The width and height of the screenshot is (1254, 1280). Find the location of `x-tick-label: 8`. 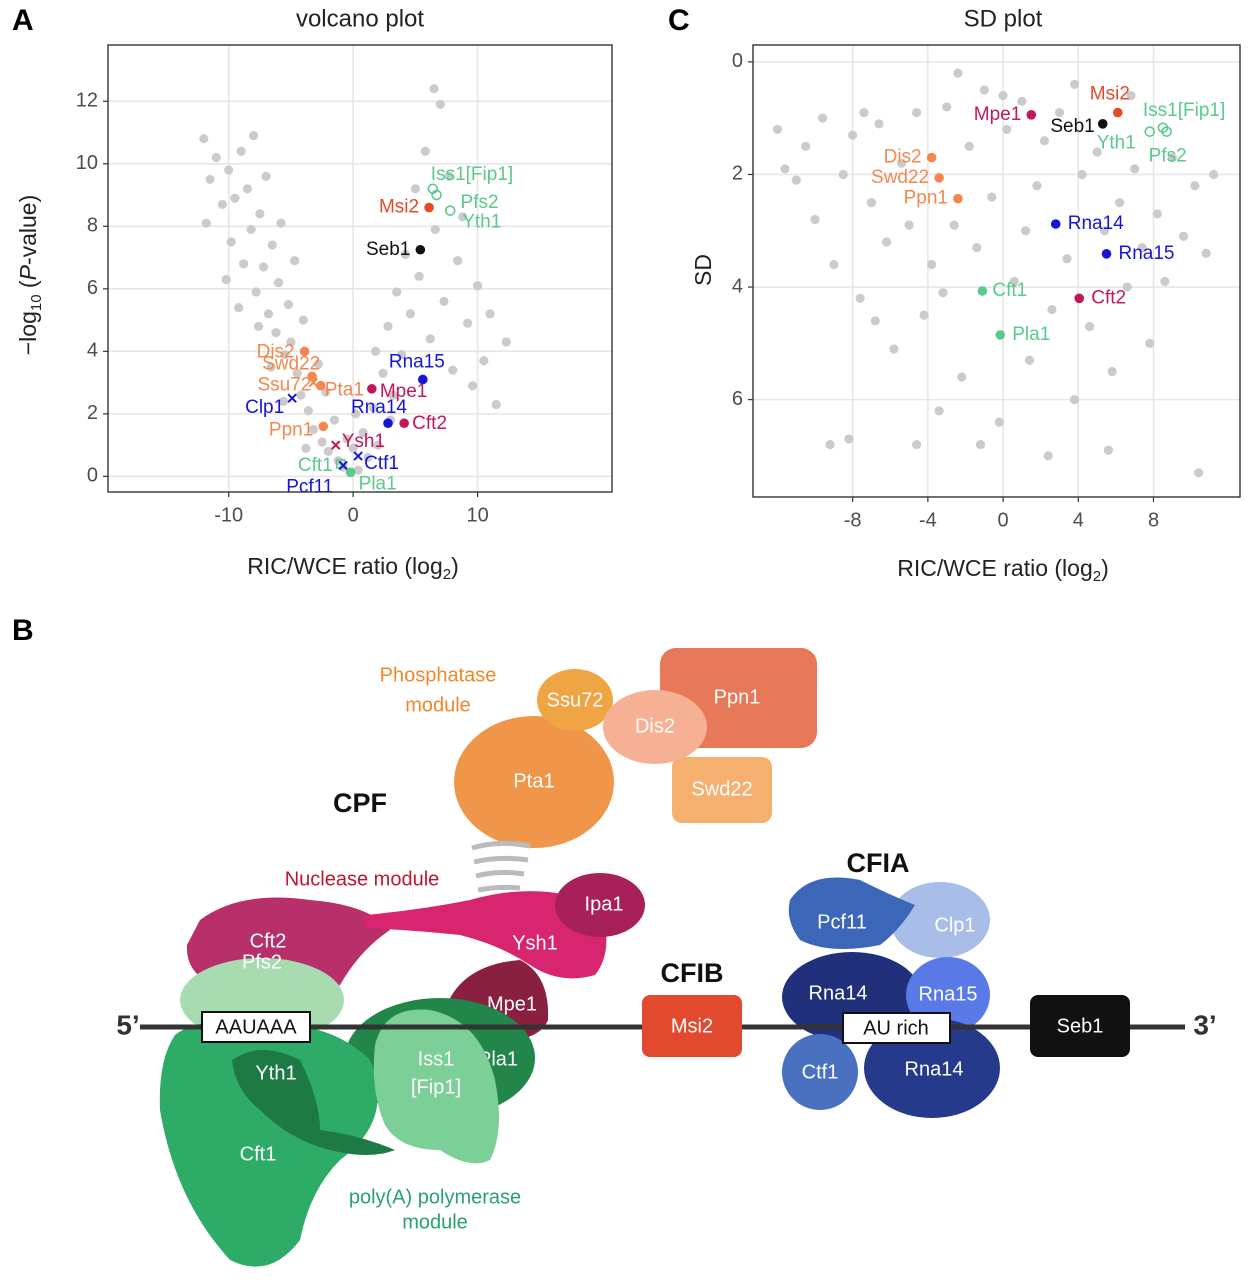

x-tick-label: 8 is located at coordinates (1153, 520).